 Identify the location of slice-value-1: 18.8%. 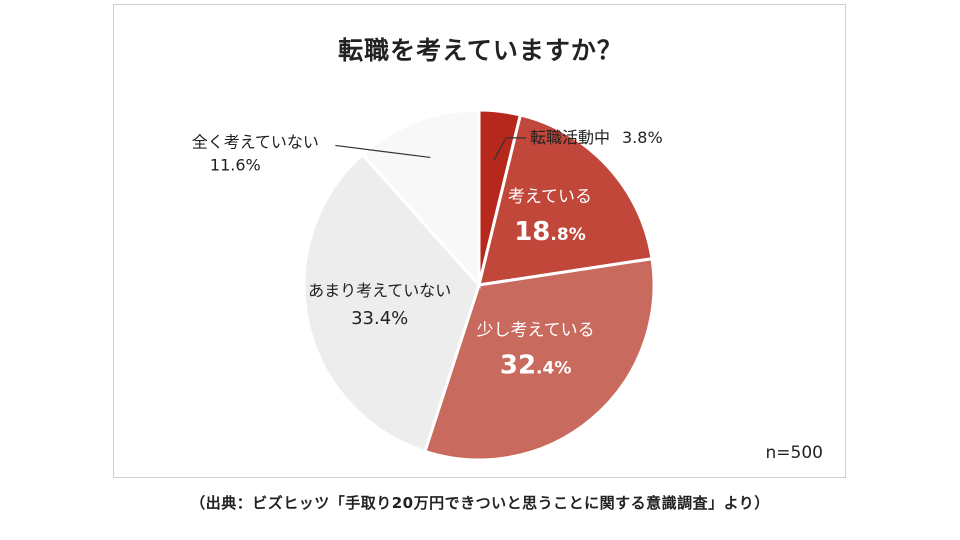
(550, 232).